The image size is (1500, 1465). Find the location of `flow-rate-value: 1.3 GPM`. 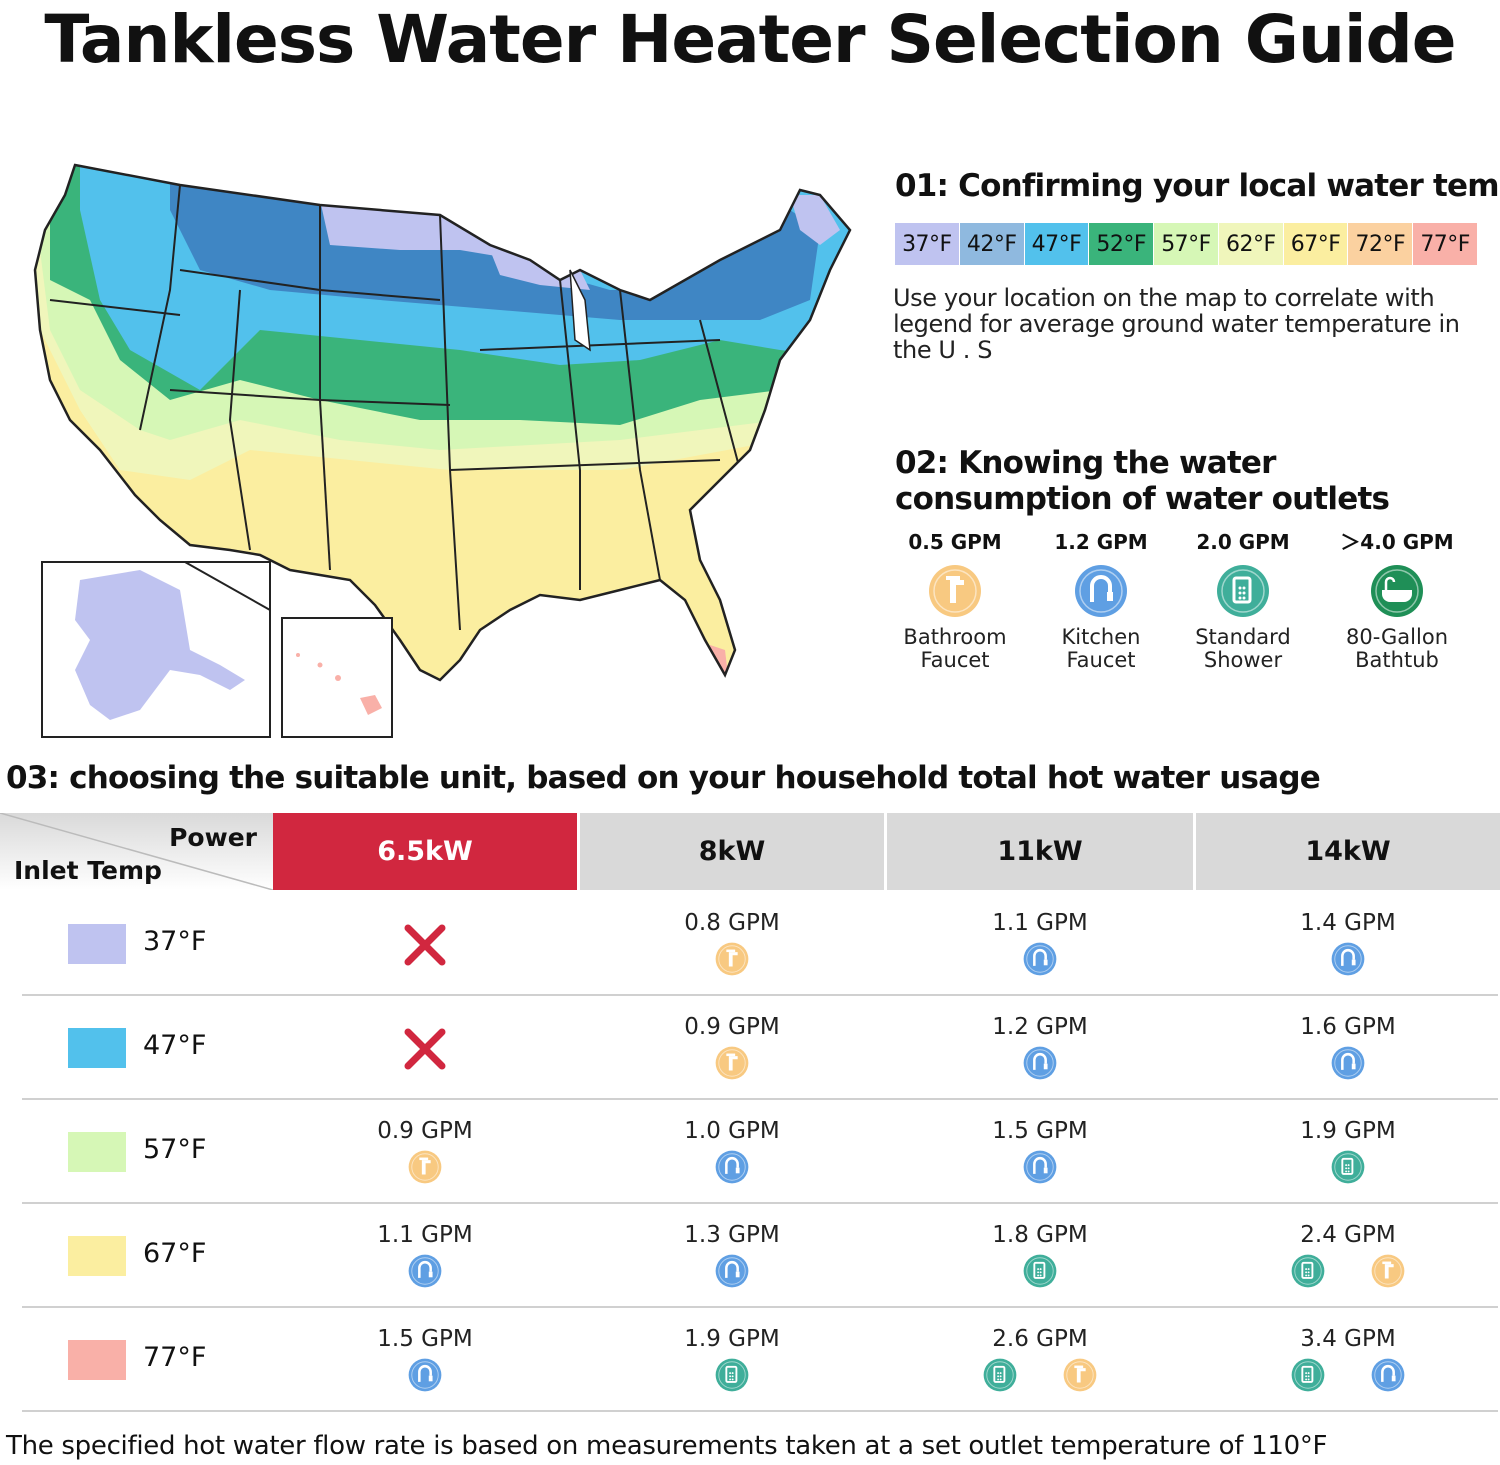

flow-rate-value: 1.3 GPM is located at coordinates (732, 1235).